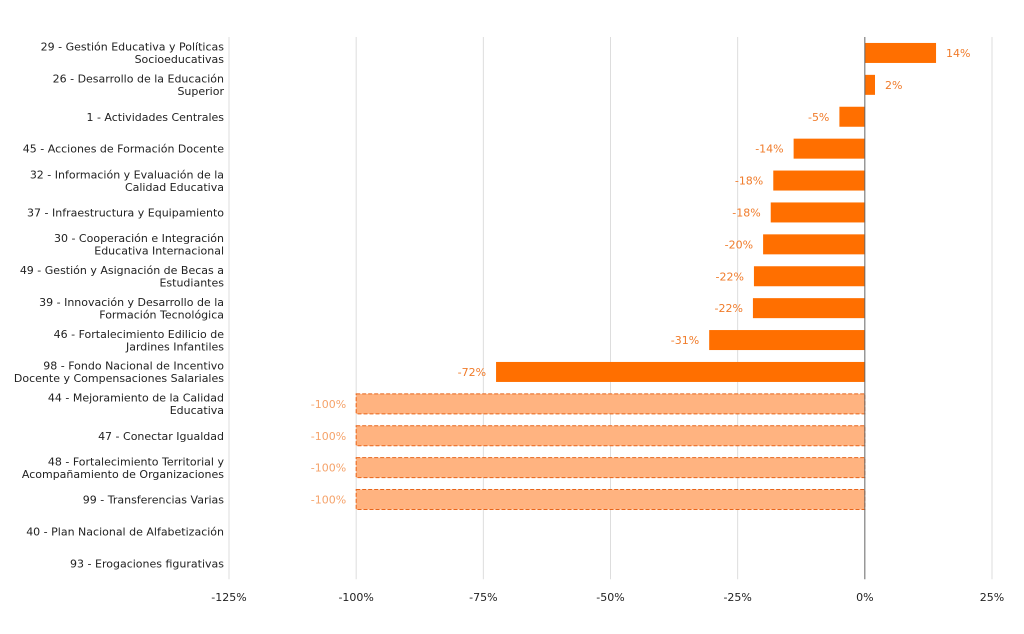  Describe the element at coordinates (161, 436) in the screenshot. I see `category-label: 47 - Conectar Igualdad` at that location.